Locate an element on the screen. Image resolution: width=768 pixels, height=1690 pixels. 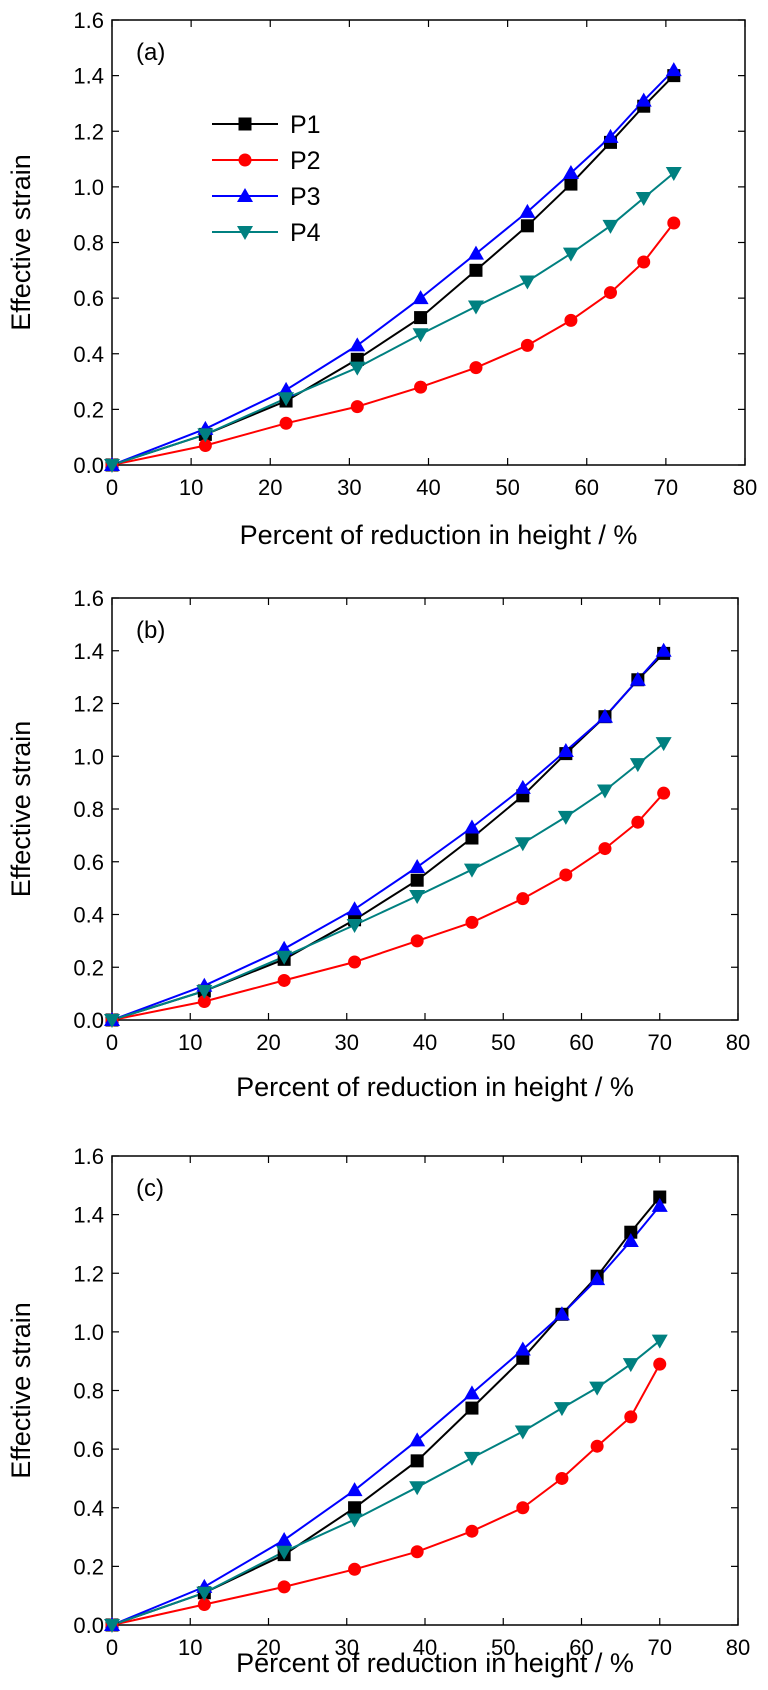
x-tick-label: 70 is located at coordinates (660, 1042).